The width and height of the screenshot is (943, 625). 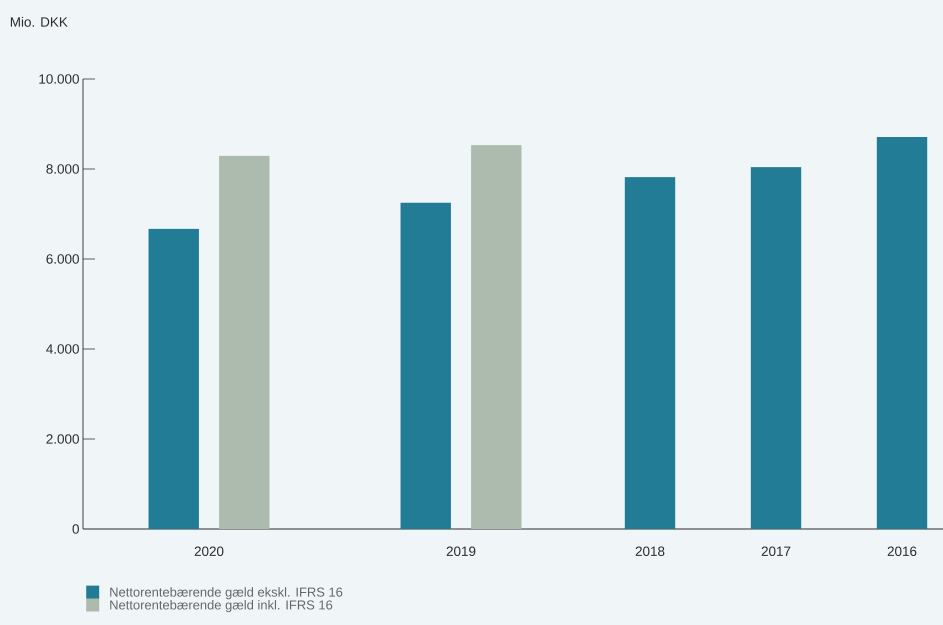 I want to click on x-tick-label: 2019, so click(x=461, y=551).